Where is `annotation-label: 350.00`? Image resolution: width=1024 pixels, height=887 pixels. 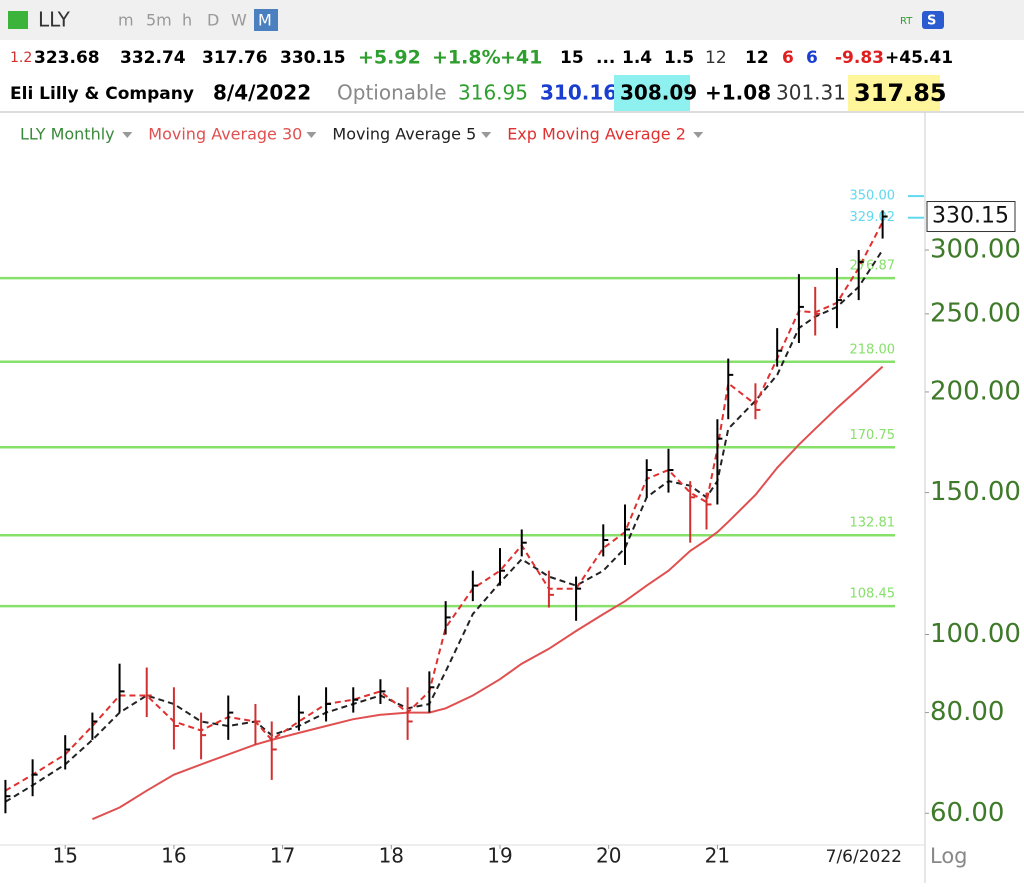
annotation-label: 350.00 is located at coordinates (873, 196).